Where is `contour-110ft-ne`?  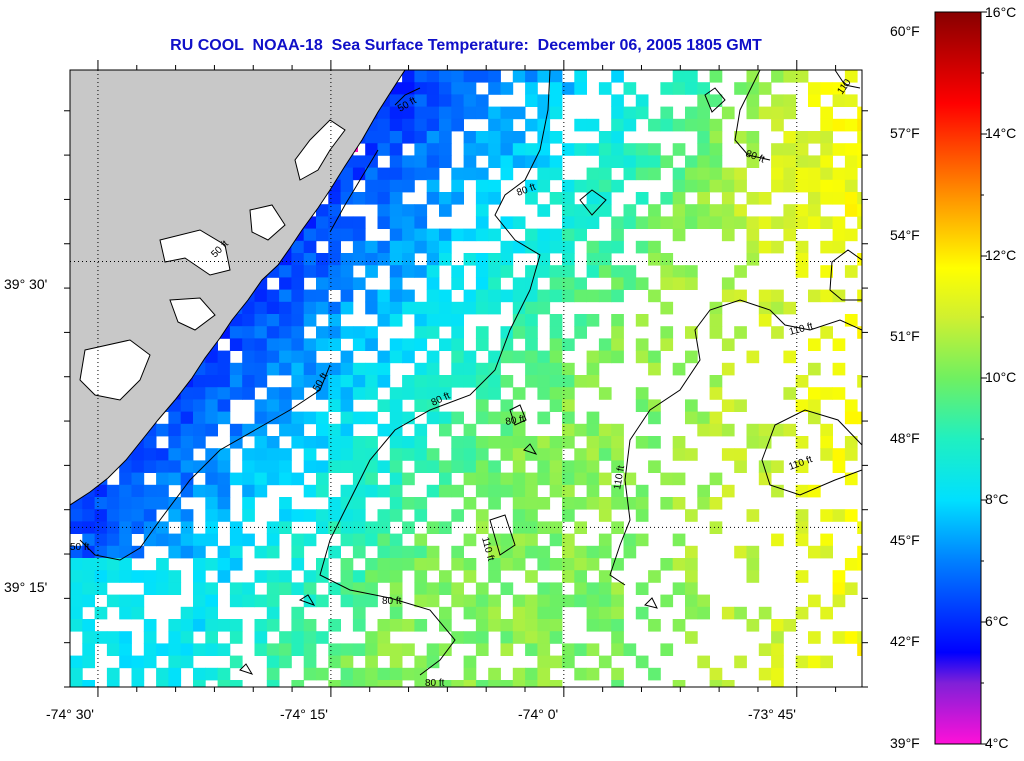
contour-110ft-ne is located at coordinates (847, 79).